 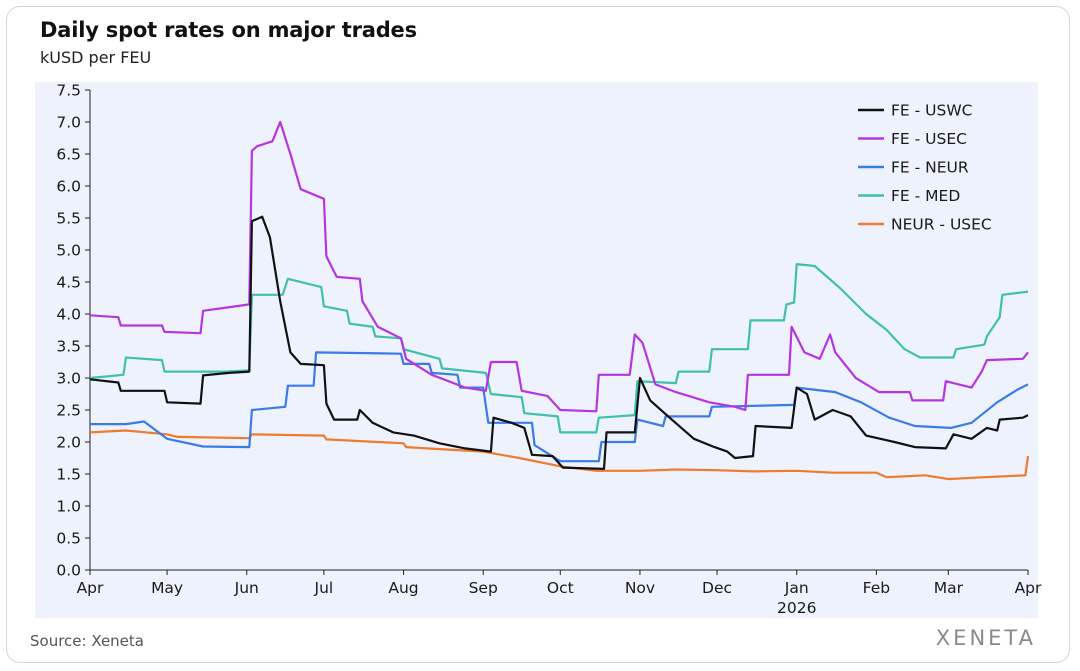 What do you see at coordinates (796, 588) in the screenshot?
I see `x-tick-label: Jan` at bounding box center [796, 588].